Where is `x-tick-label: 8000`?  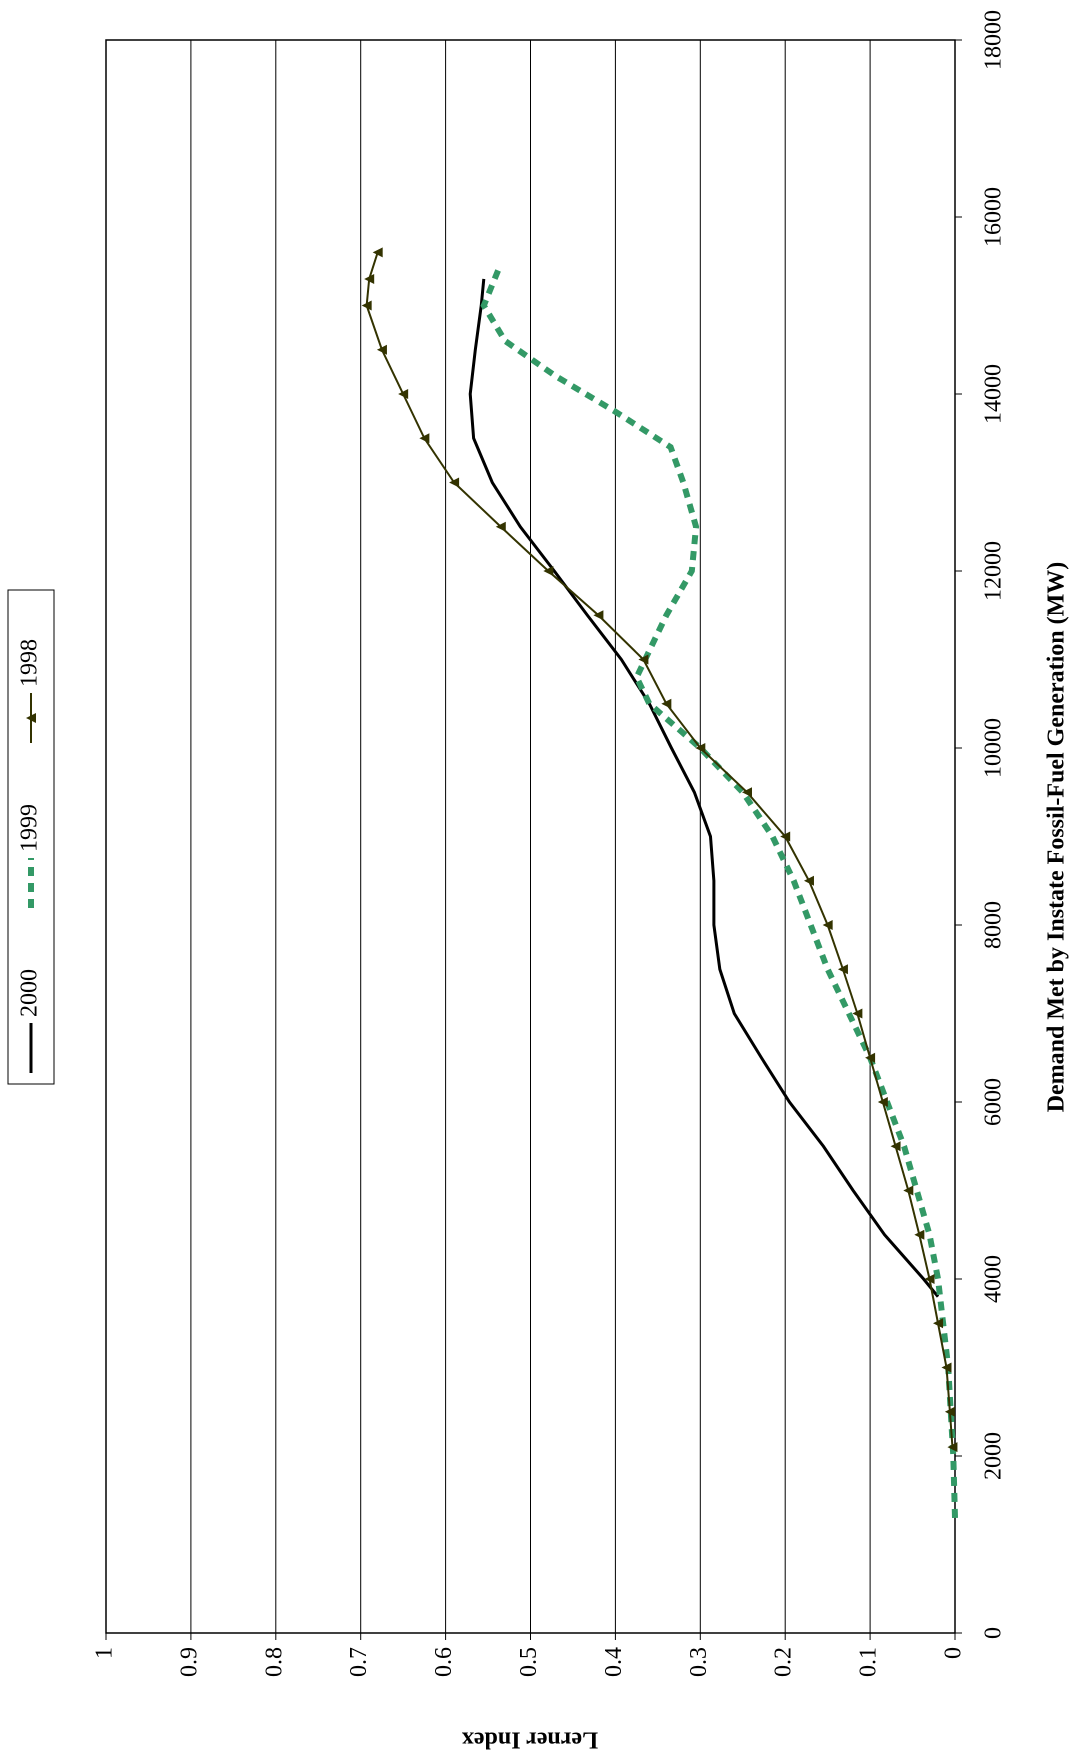
x-tick-label: 8000 is located at coordinates (994, 925).